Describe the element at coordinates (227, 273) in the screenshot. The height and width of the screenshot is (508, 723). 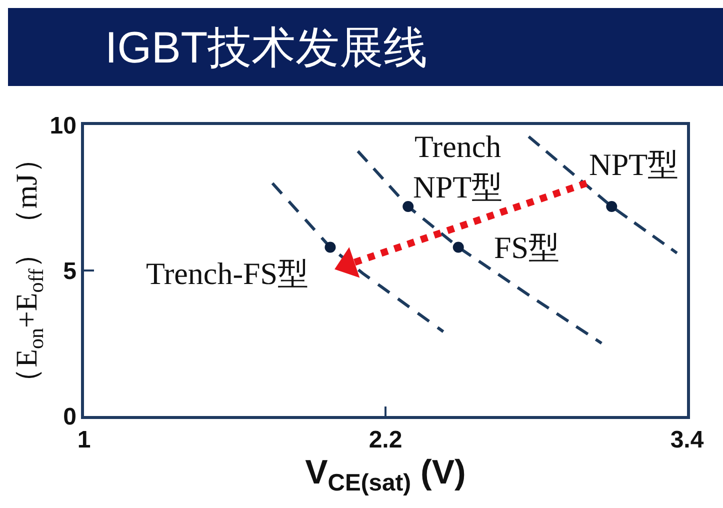
I see `annotation: Trench-FS型` at that location.